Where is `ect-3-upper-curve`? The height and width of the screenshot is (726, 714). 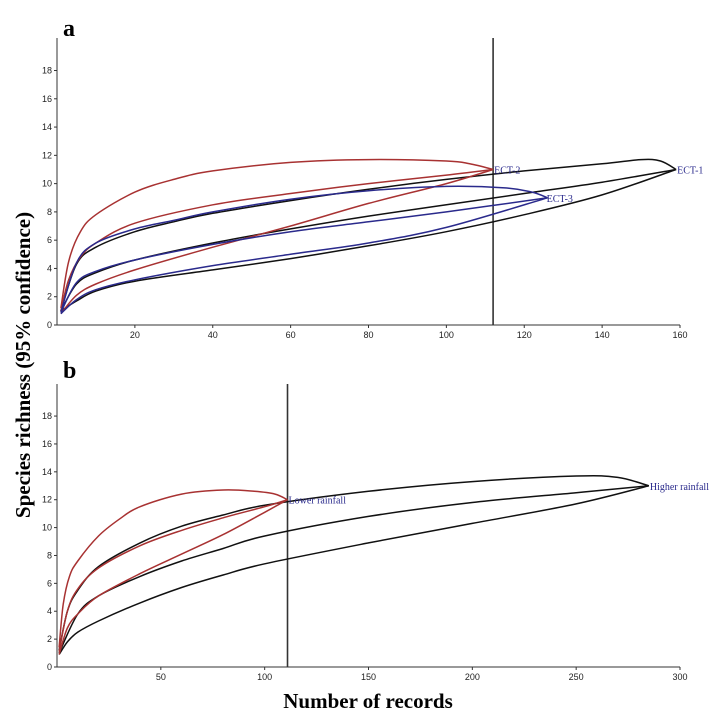
ect-3-upper-curve is located at coordinates (304, 249).